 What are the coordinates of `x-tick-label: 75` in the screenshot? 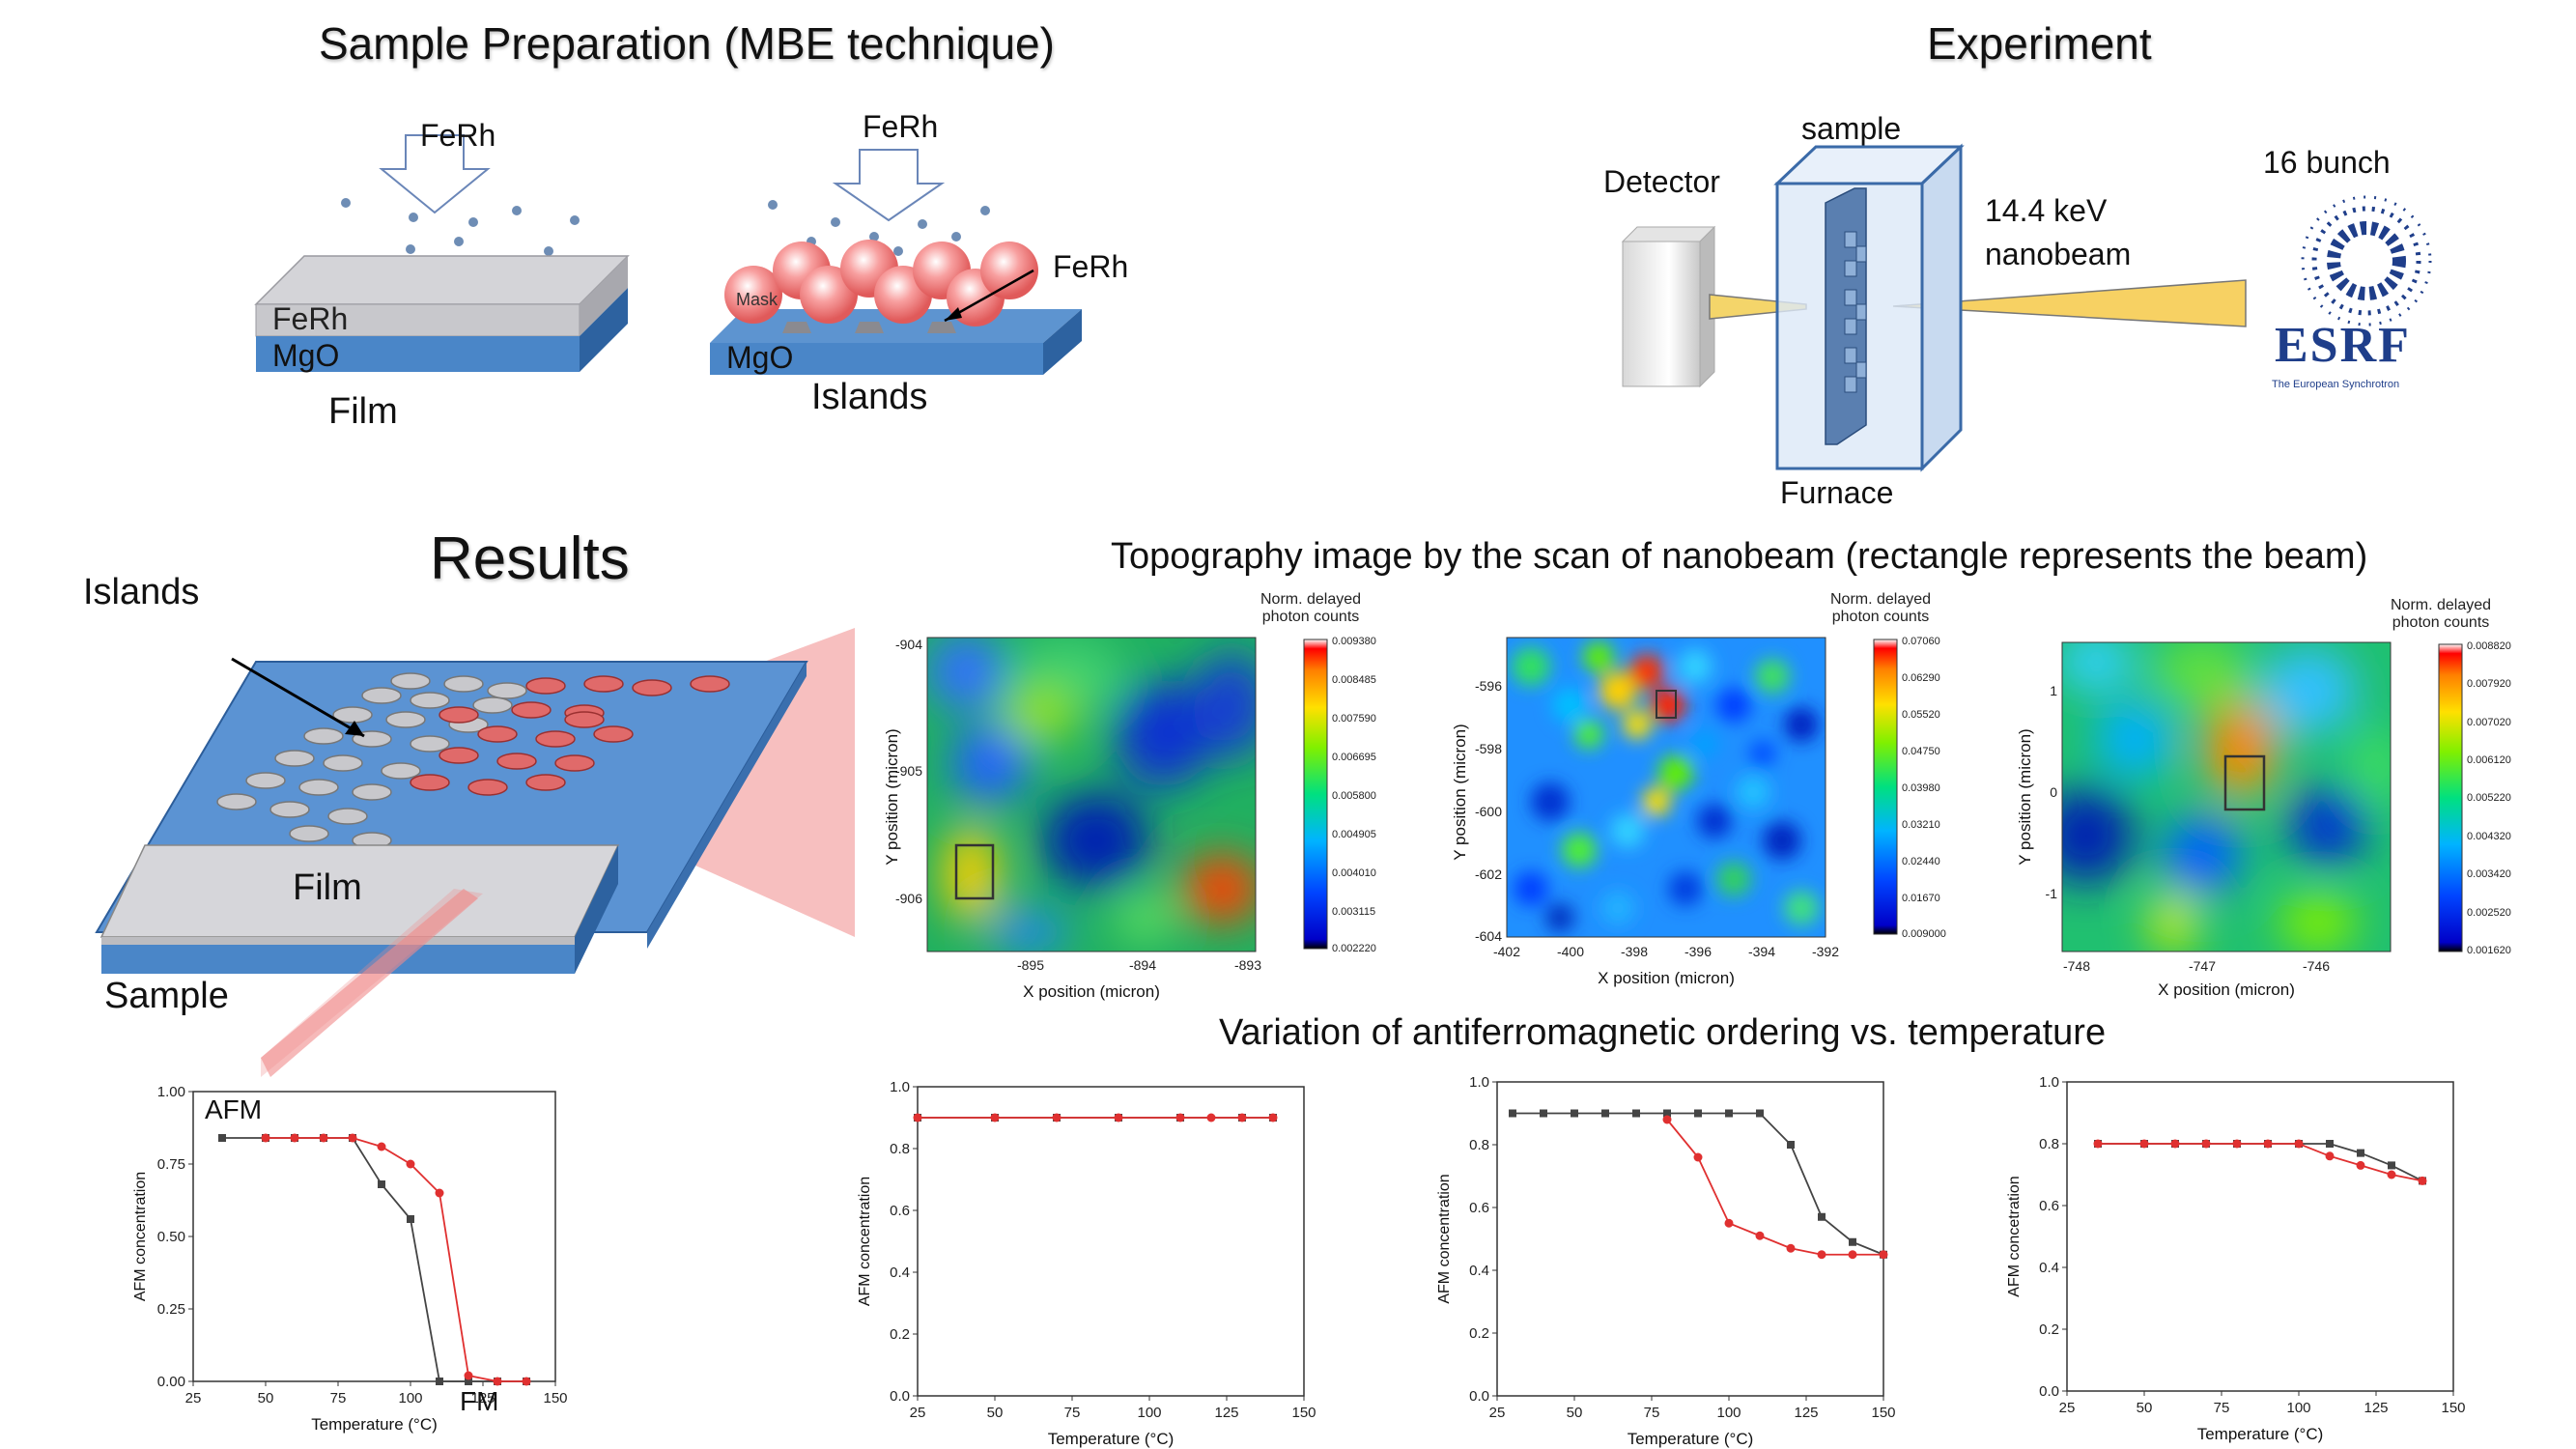 It's located at (1652, 1413).